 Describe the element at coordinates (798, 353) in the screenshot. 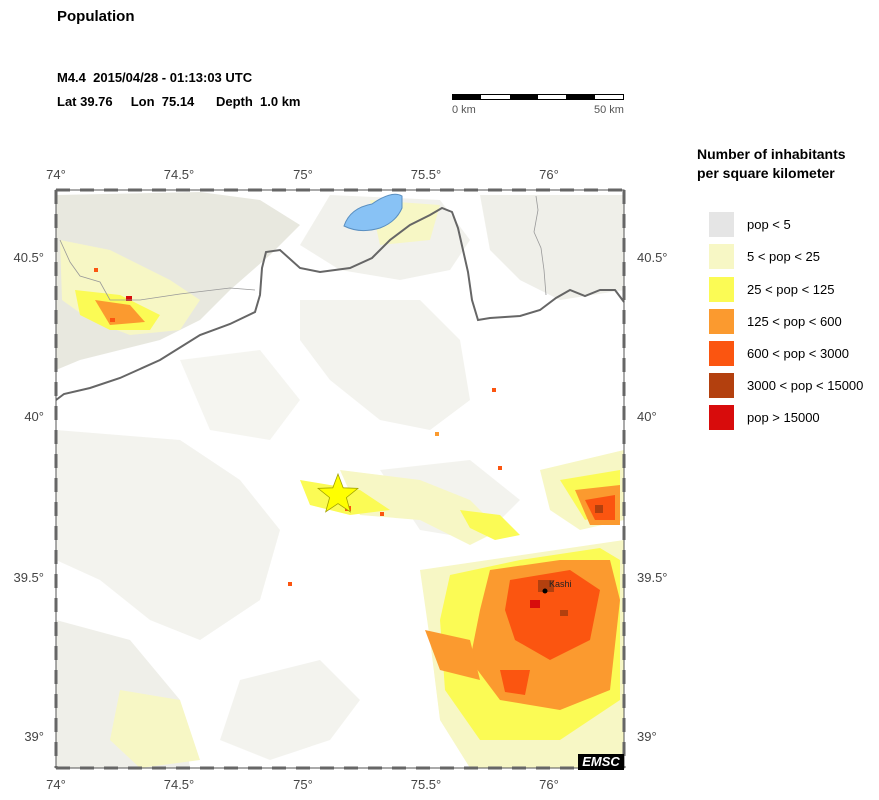

I see `legend-label: 600 < pop < 3000` at that location.